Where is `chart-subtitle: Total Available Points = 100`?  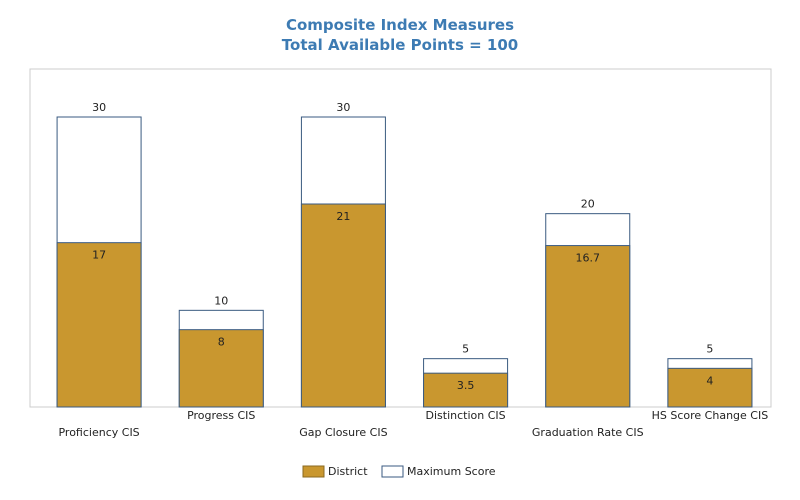 chart-subtitle: Total Available Points = 100 is located at coordinates (400, 45).